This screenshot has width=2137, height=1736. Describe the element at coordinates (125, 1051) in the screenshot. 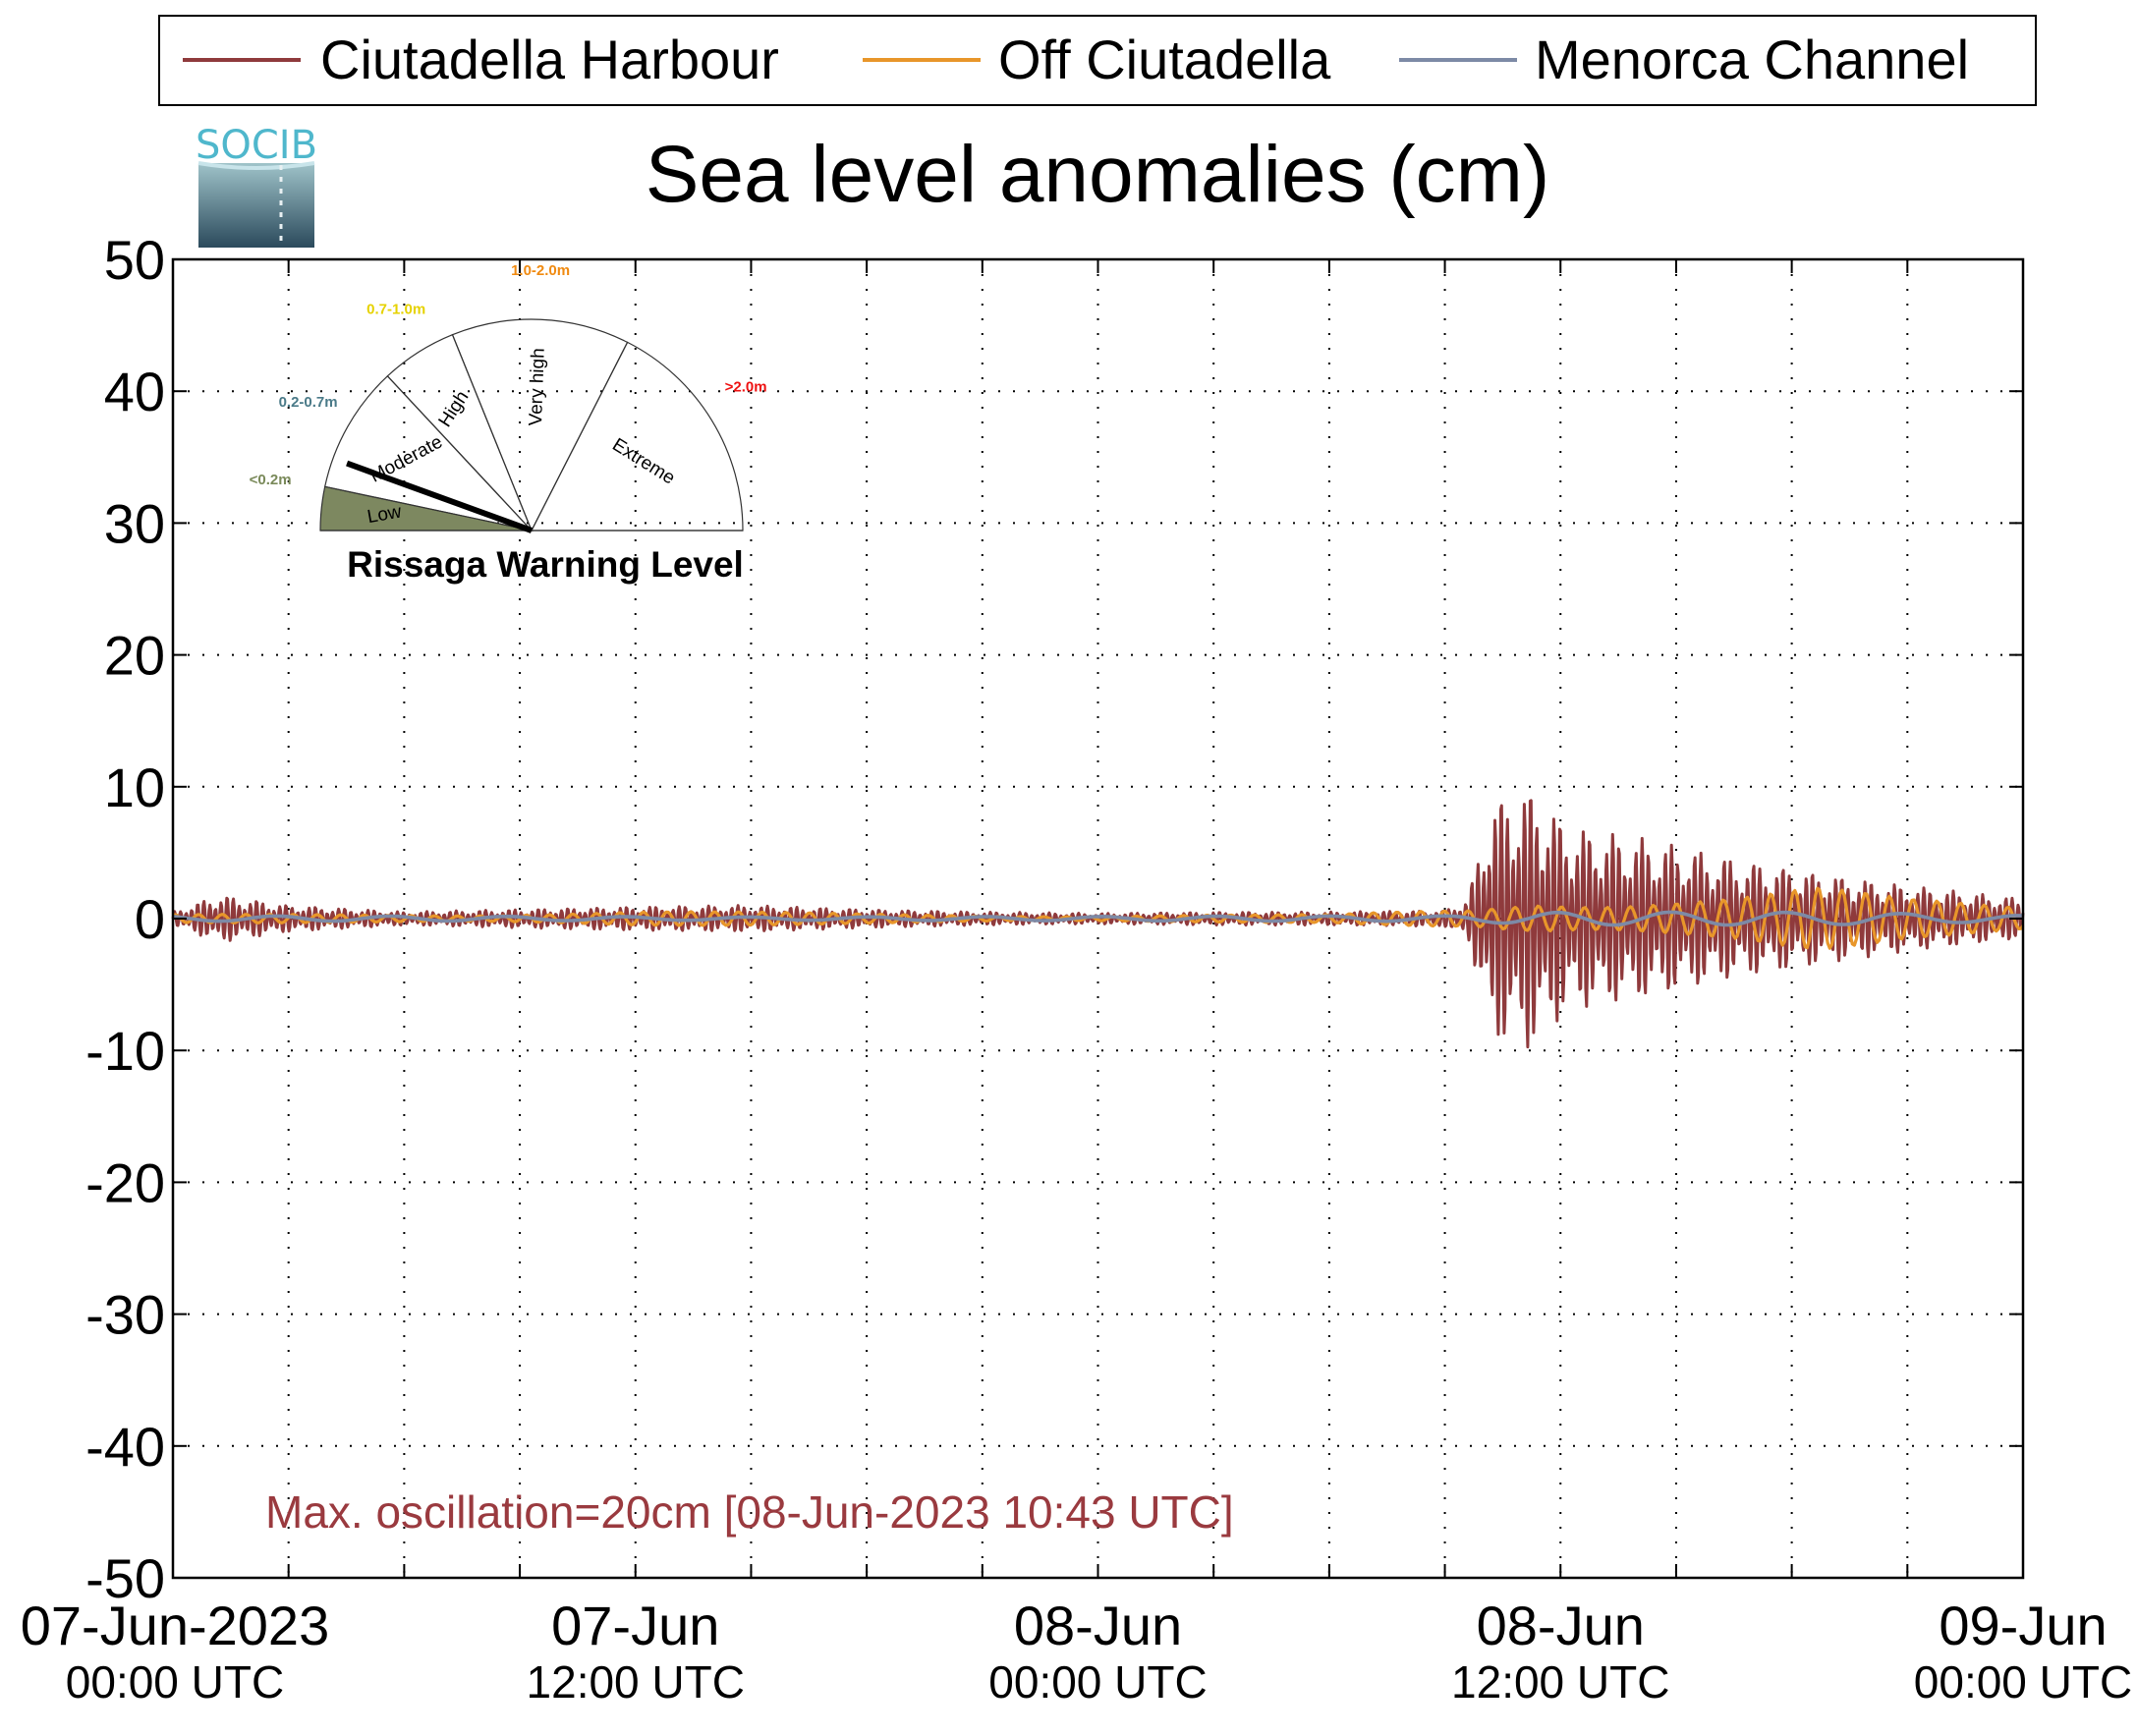

I see `y-tick-label: -10` at that location.